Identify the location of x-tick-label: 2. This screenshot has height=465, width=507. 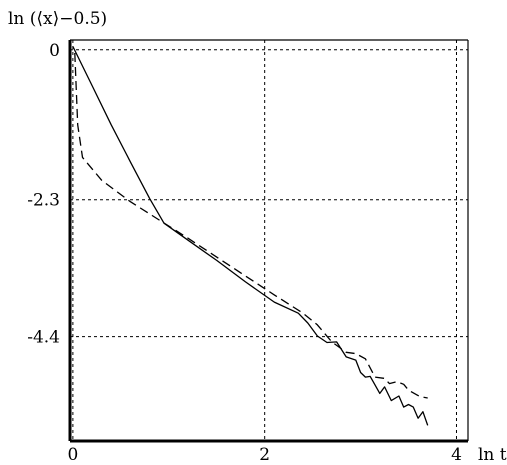
(264, 455).